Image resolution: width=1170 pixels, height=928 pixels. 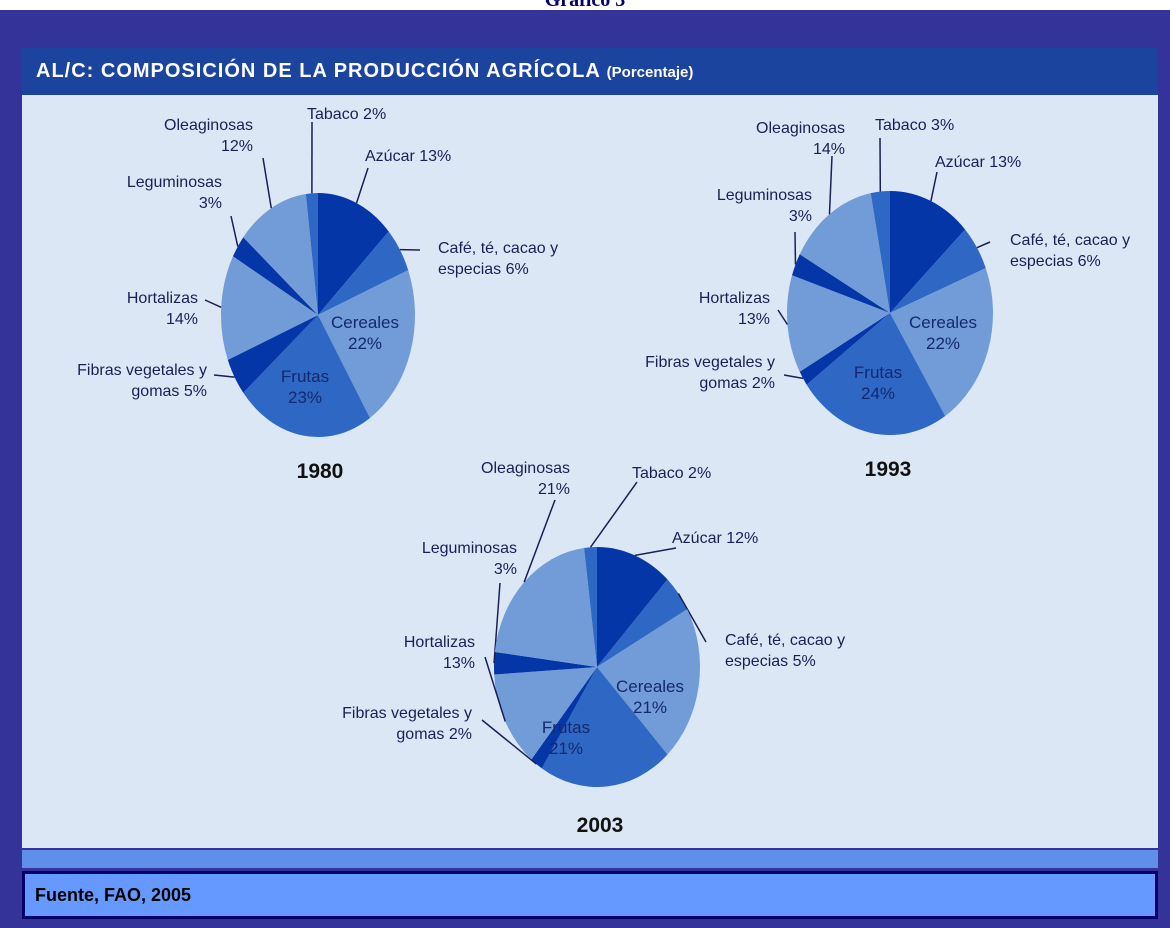 I want to click on slice-label: Fibras vegetales y gomas 5%, so click(x=141, y=381).